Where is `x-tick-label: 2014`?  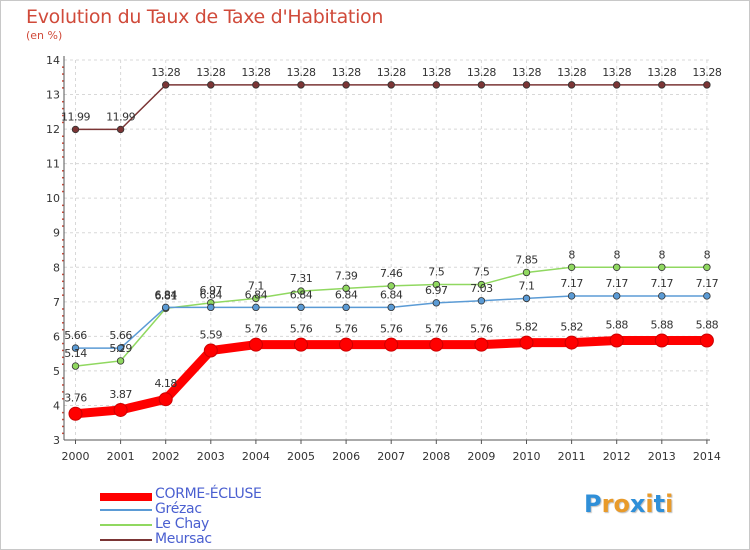
x-tick-label: 2014 is located at coordinates (707, 456).